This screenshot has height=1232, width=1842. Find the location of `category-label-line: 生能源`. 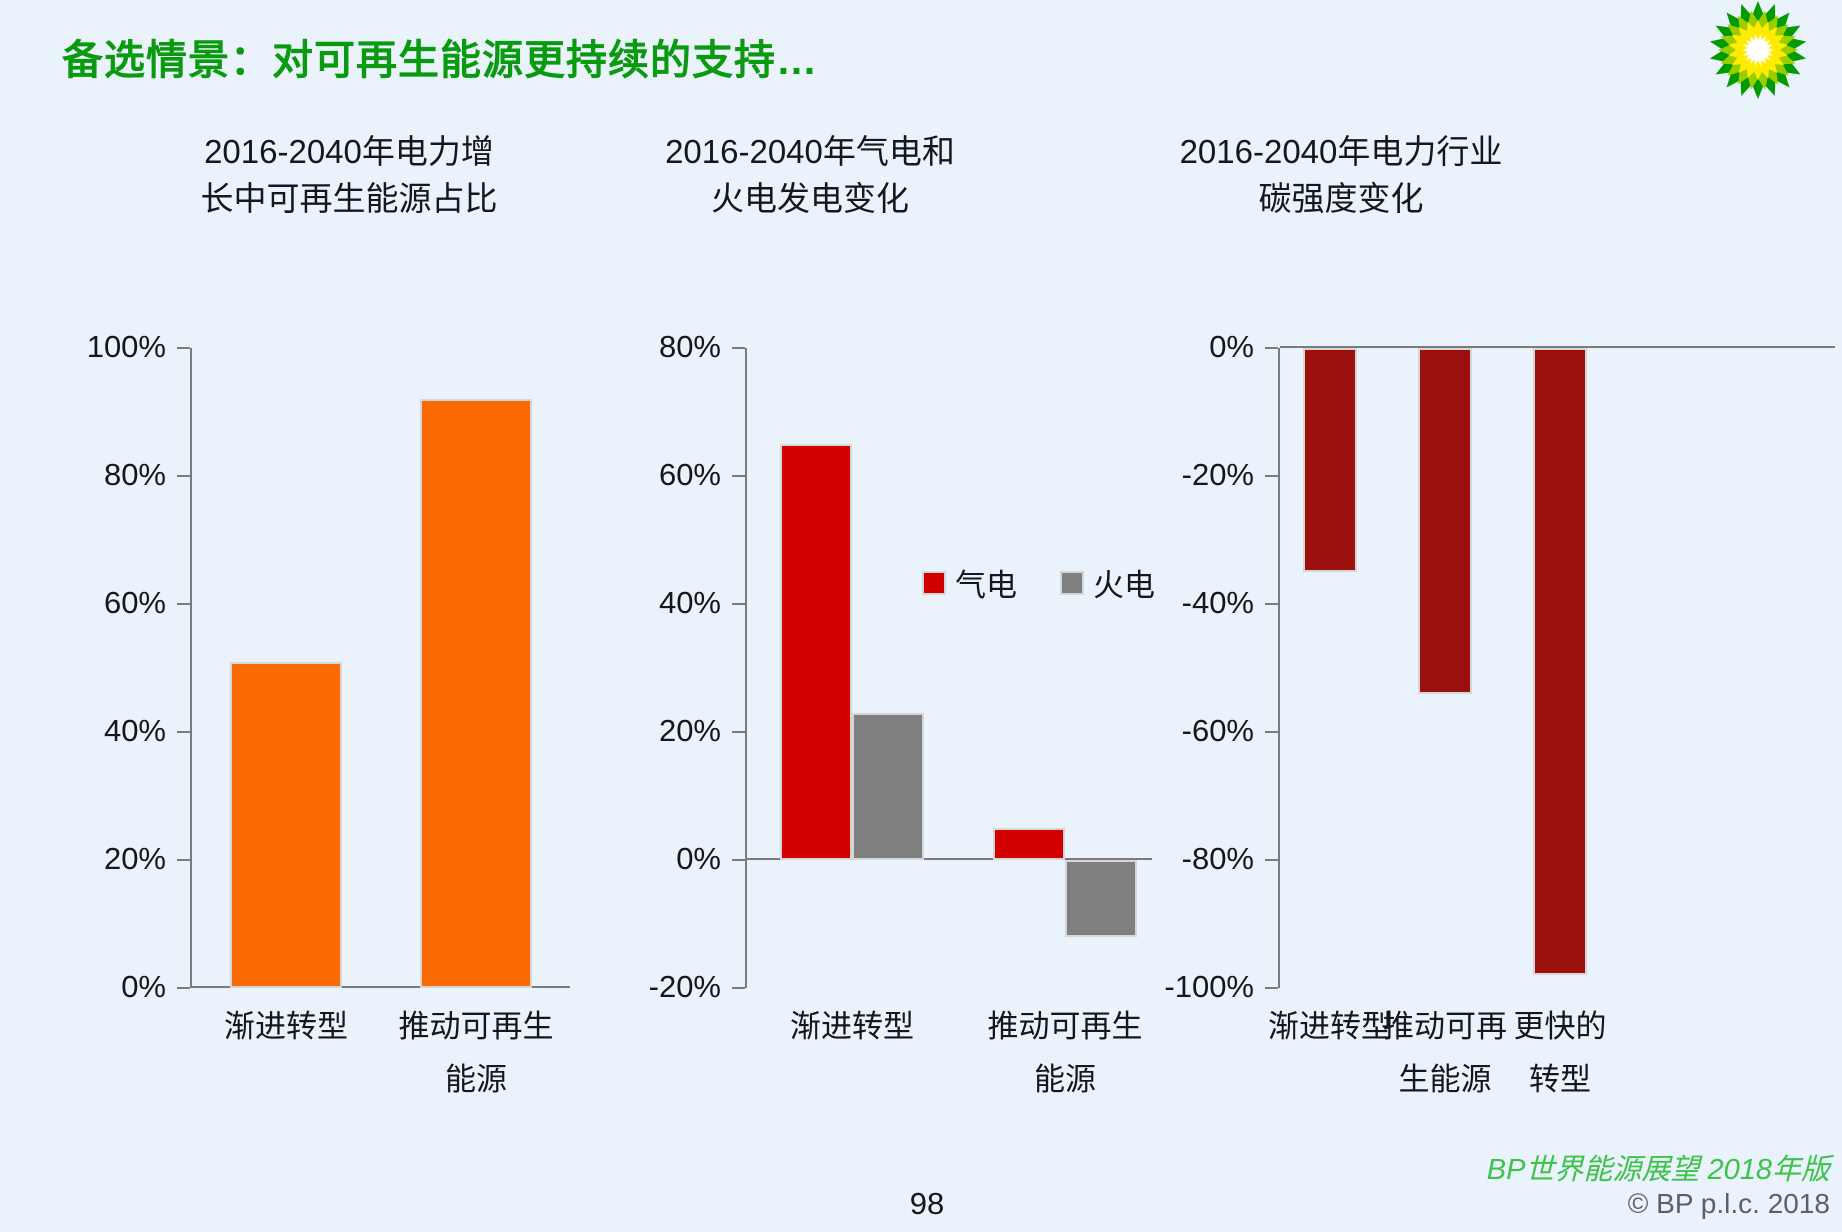

category-label-line: 生能源 is located at coordinates (1445, 1079).